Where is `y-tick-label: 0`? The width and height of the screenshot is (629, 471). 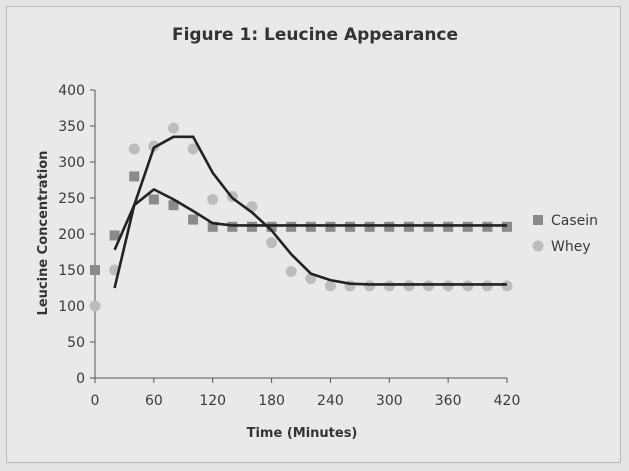
y-tick-label: 0 is located at coordinates (80, 379).